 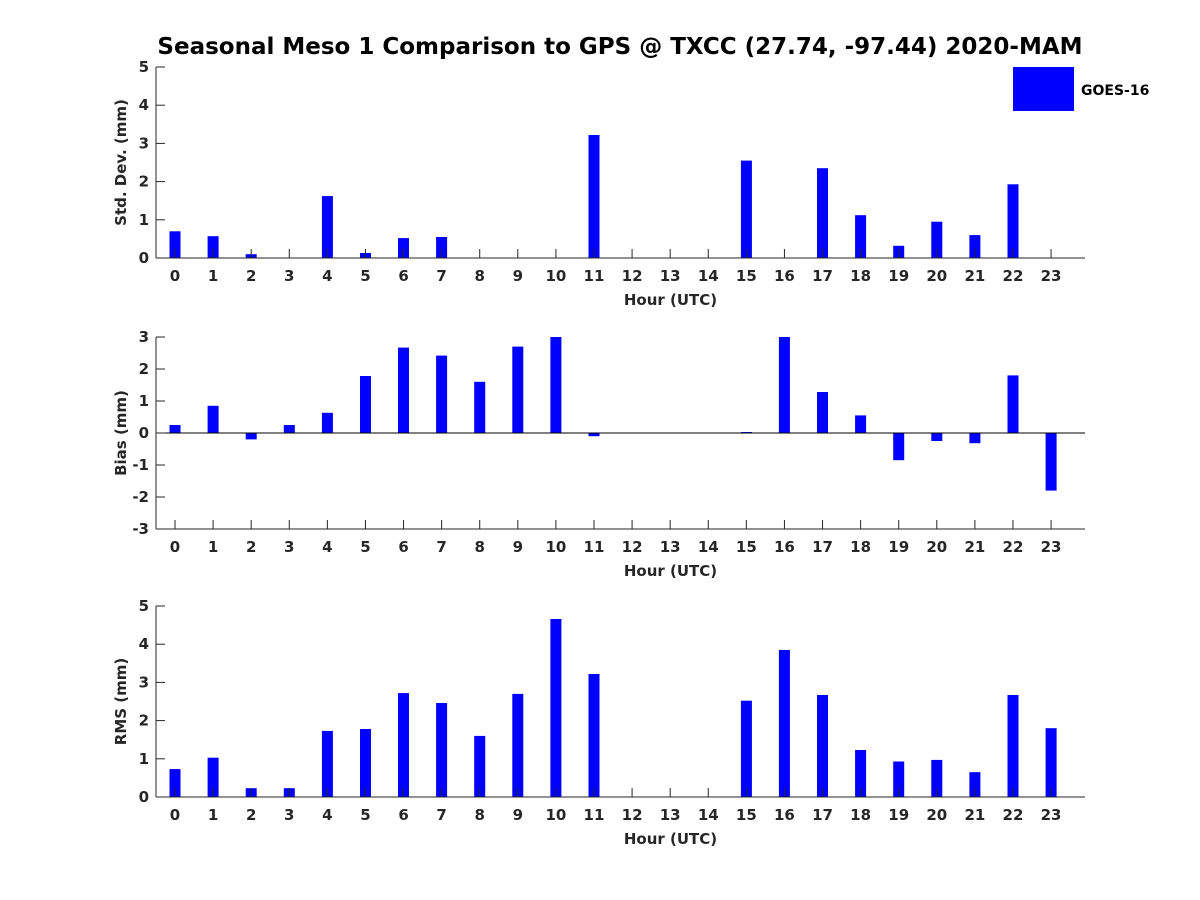 What do you see at coordinates (708, 547) in the screenshot?
I see `bias-x-tick-label: 14` at bounding box center [708, 547].